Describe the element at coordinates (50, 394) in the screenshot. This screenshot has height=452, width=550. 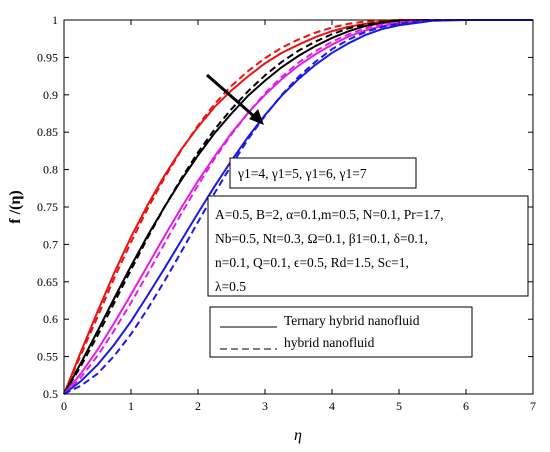
I see `y-tick-label: 0.5` at that location.